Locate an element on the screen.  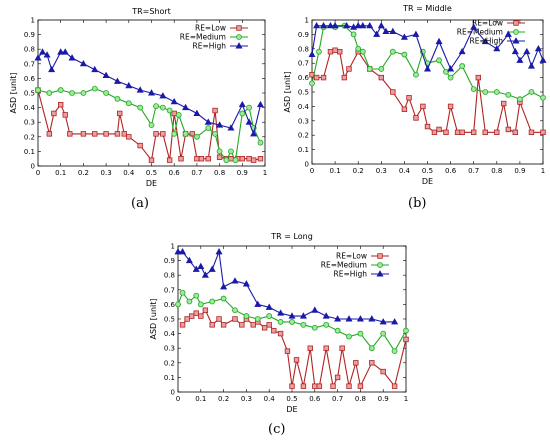
y-tick-label: 0.3 is located at coordinates (29, 123).